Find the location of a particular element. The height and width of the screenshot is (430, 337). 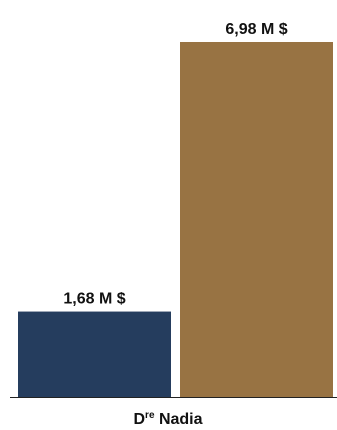

category-label-rest: Nadia is located at coordinates (179, 419).